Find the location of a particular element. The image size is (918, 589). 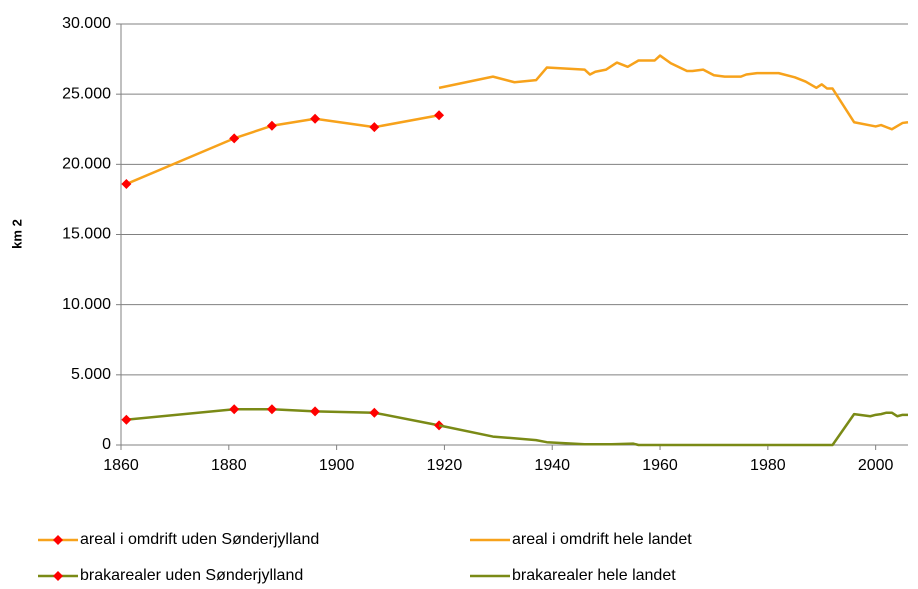

x-tick-label: 1860 is located at coordinates (121, 465).